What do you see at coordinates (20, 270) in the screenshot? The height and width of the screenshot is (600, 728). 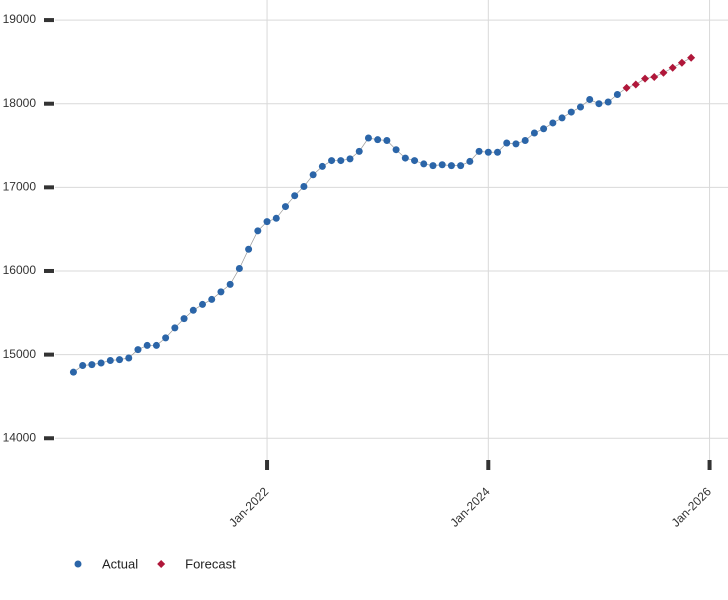 I see `y-tick-label: 16000` at bounding box center [20, 270].